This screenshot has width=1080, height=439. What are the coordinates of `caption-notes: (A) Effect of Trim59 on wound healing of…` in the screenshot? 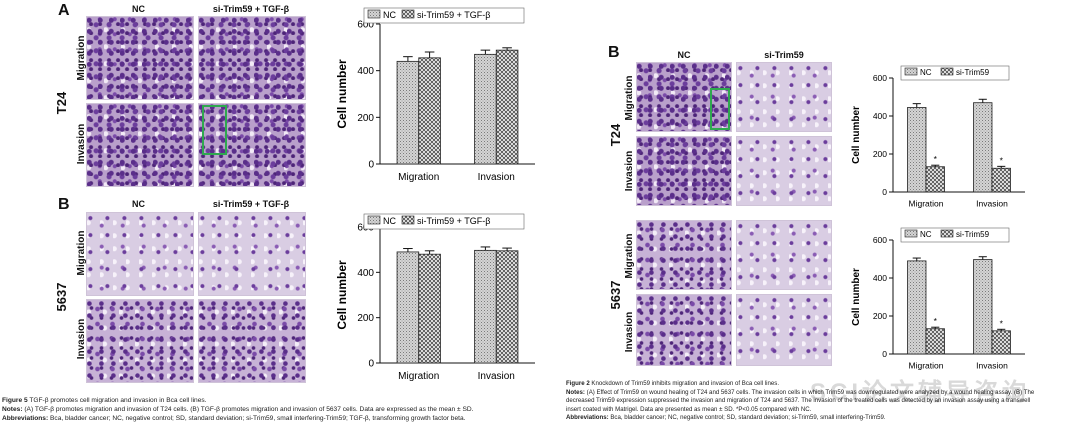 It's located at (809, 392).